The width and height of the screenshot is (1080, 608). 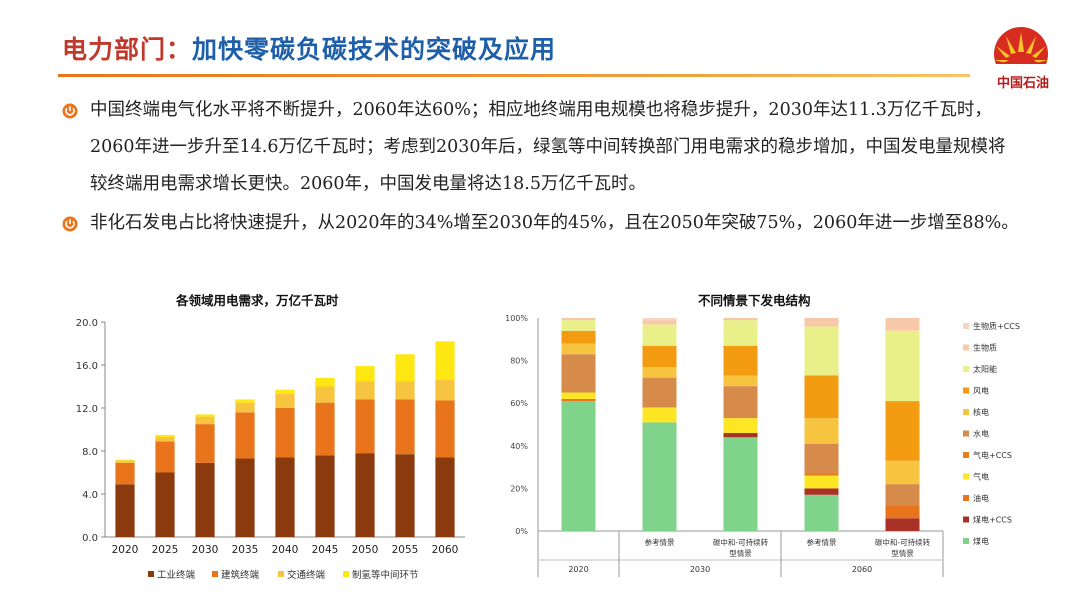 What do you see at coordinates (245, 550) in the screenshot?
I see `x-tick-label: 2035` at bounding box center [245, 550].